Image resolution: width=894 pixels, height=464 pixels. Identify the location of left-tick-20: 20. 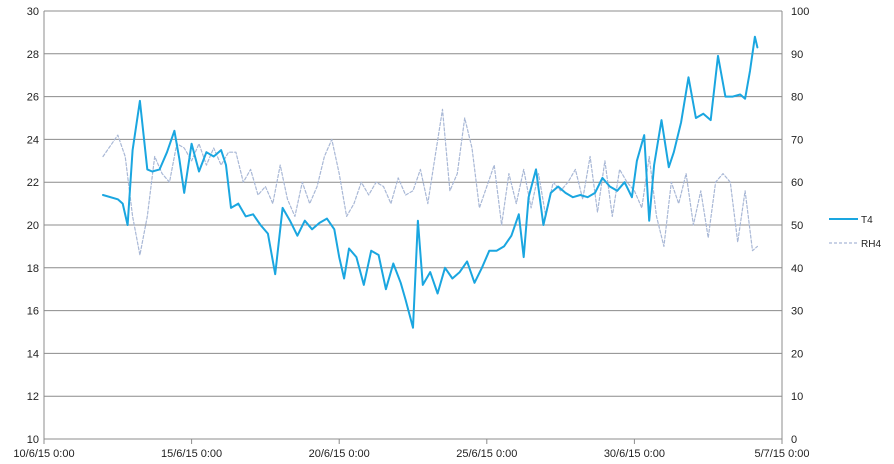
(33, 226).